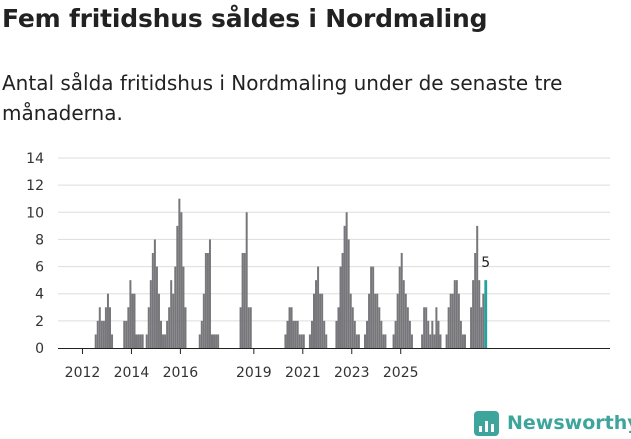 The width and height of the screenshot is (631, 439). Describe the element at coordinates (401, 373) in the screenshot. I see `x-tick-label: 2025` at that location.